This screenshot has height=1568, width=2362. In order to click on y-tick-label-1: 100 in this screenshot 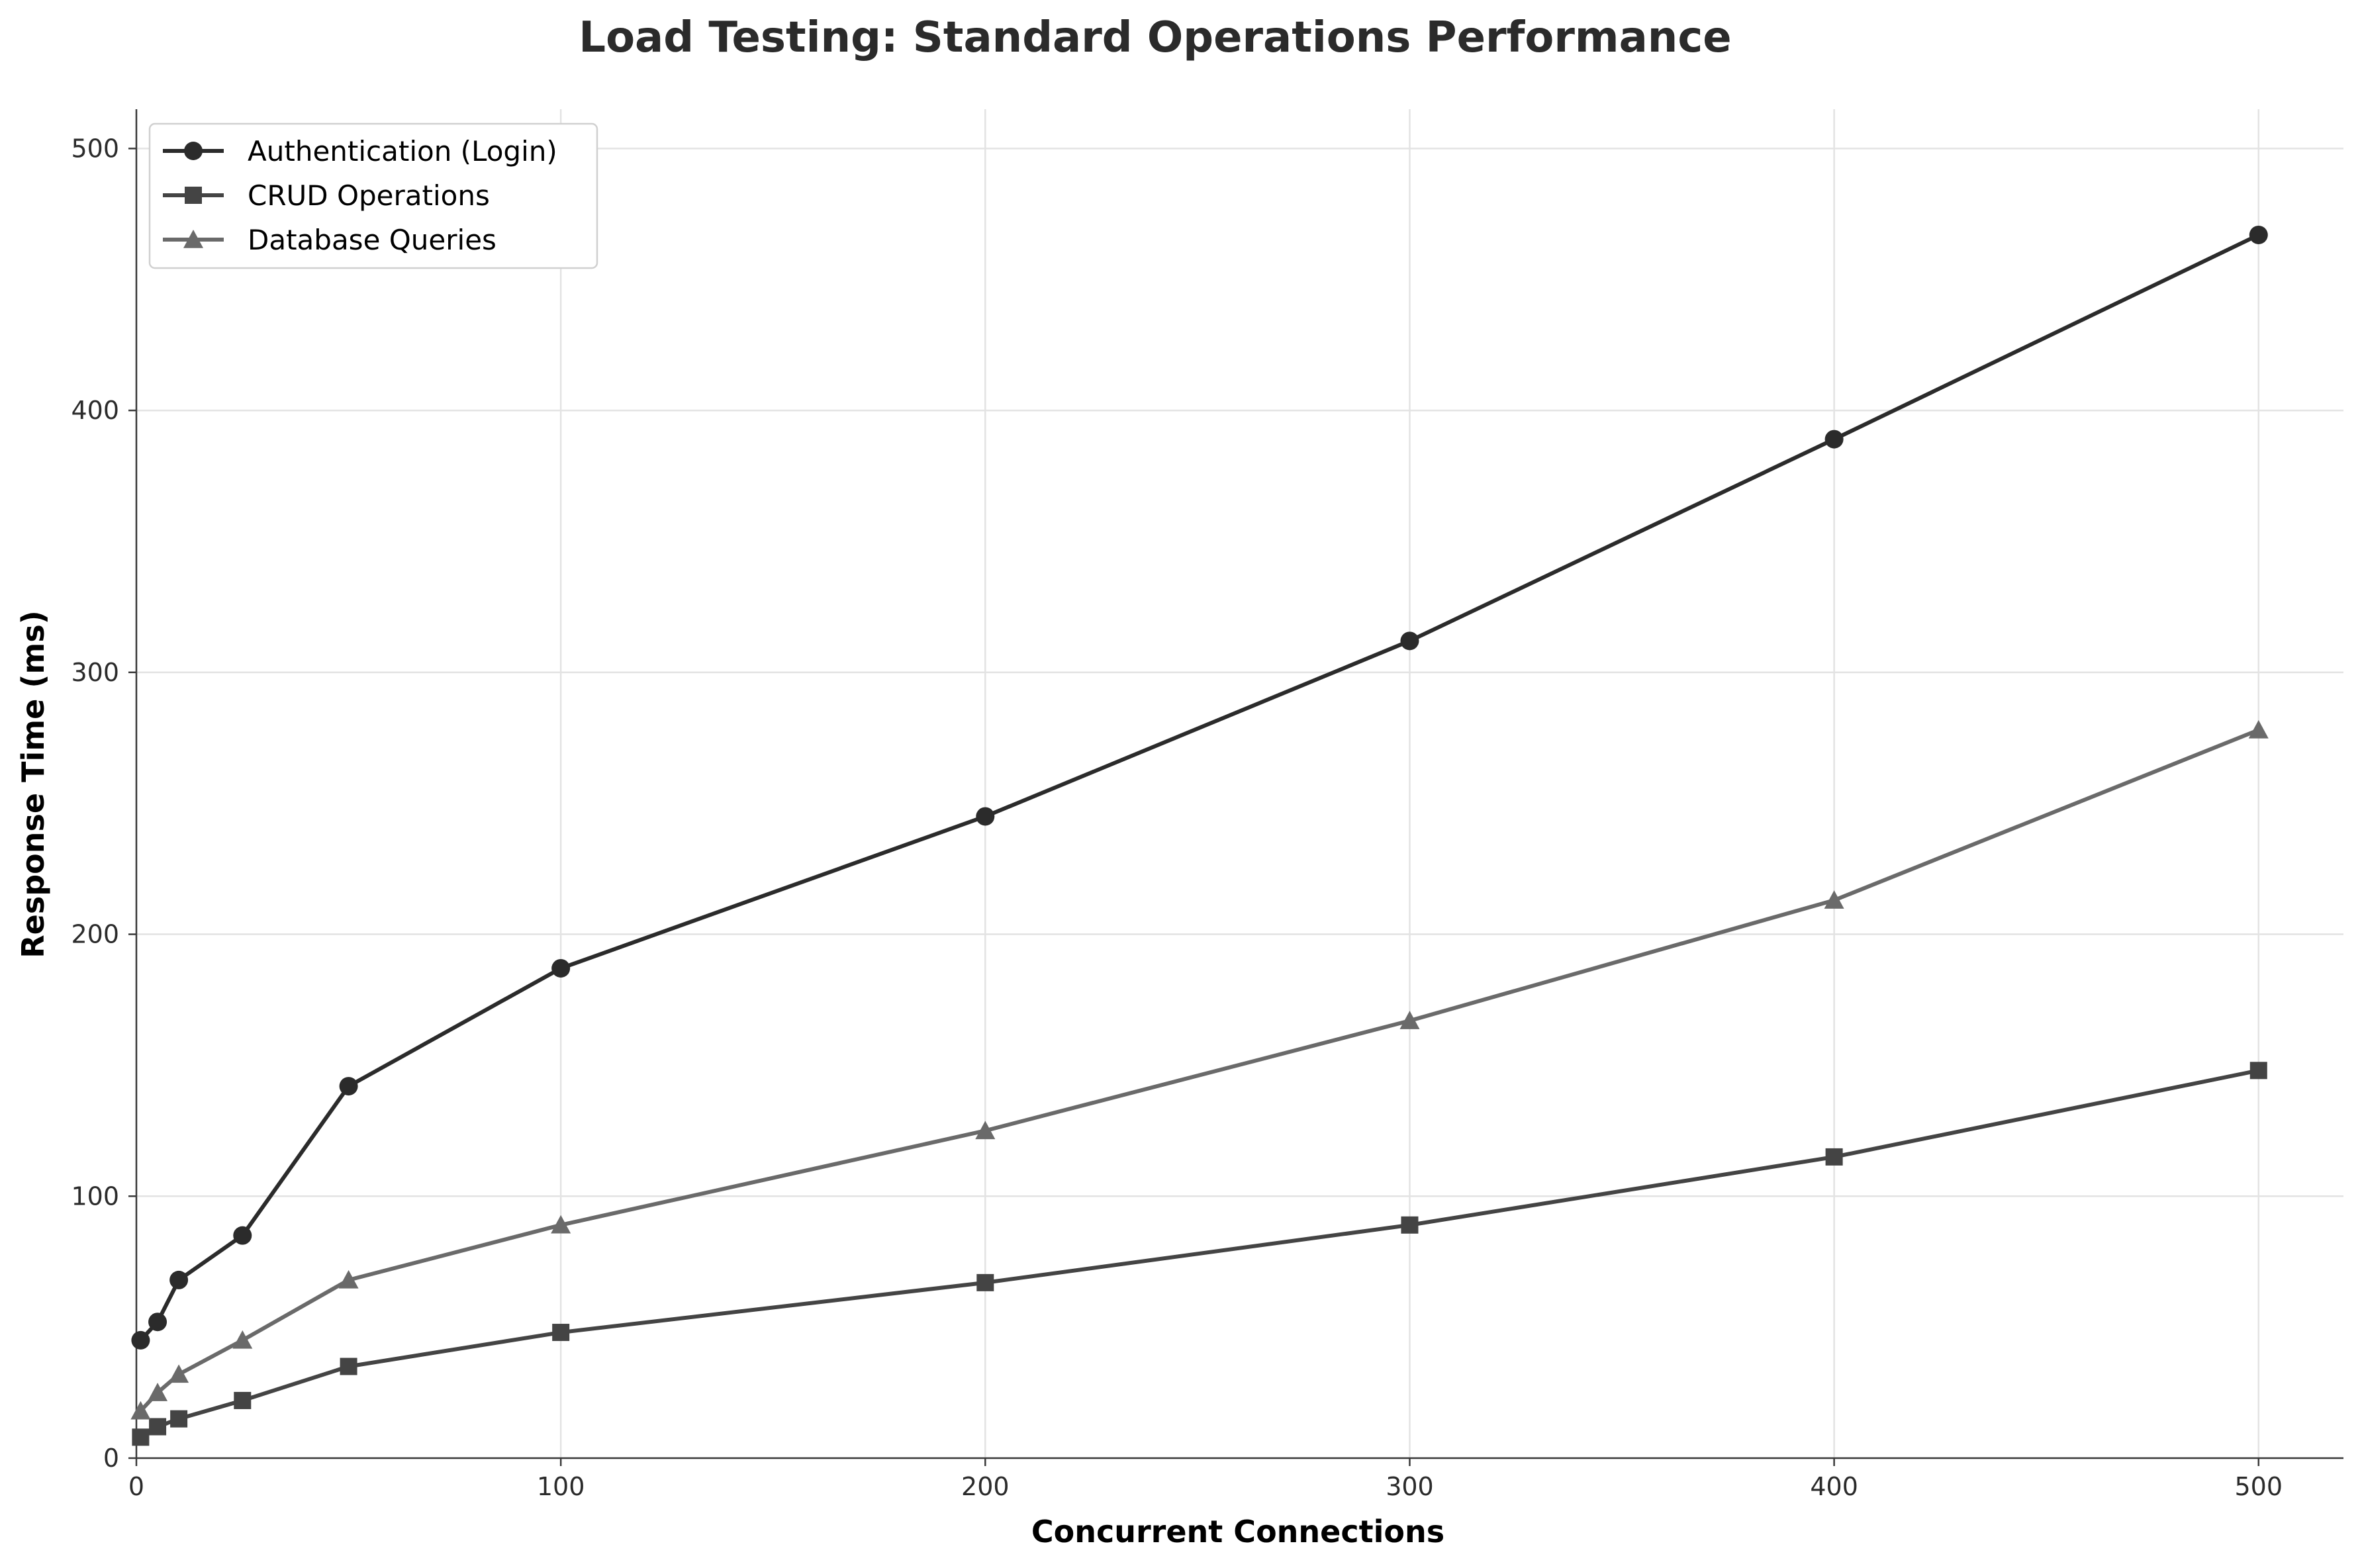, I will do `click(95, 1196)`.